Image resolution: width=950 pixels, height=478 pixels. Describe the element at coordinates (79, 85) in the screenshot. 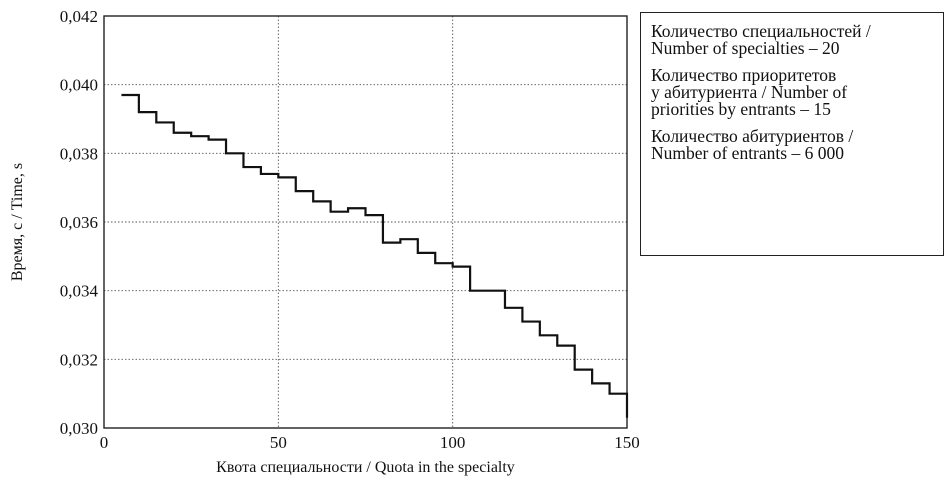

I see `y-tick-label: 0,040` at that location.